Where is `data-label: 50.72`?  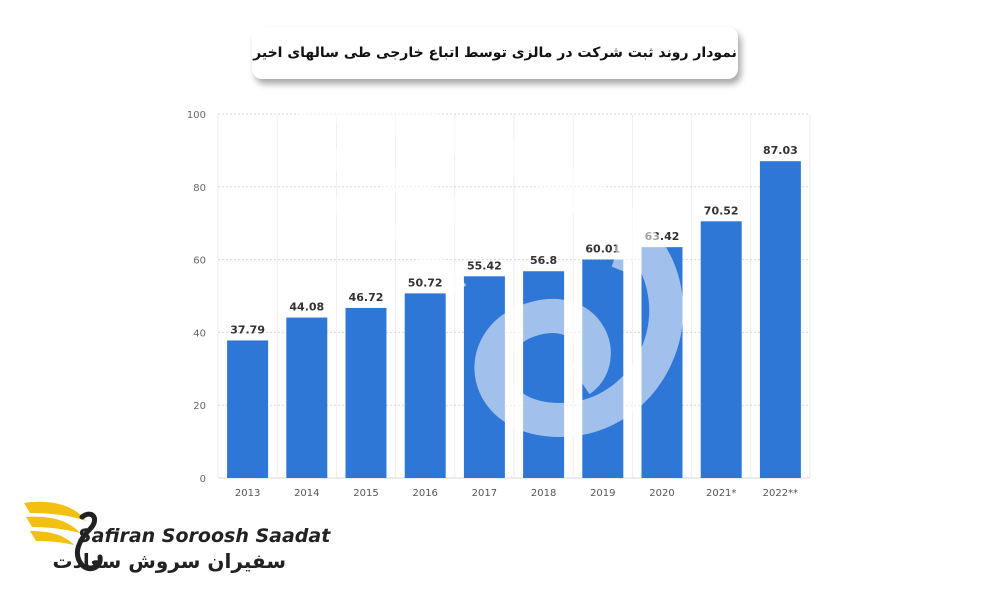
data-label: 50.72 is located at coordinates (425, 282).